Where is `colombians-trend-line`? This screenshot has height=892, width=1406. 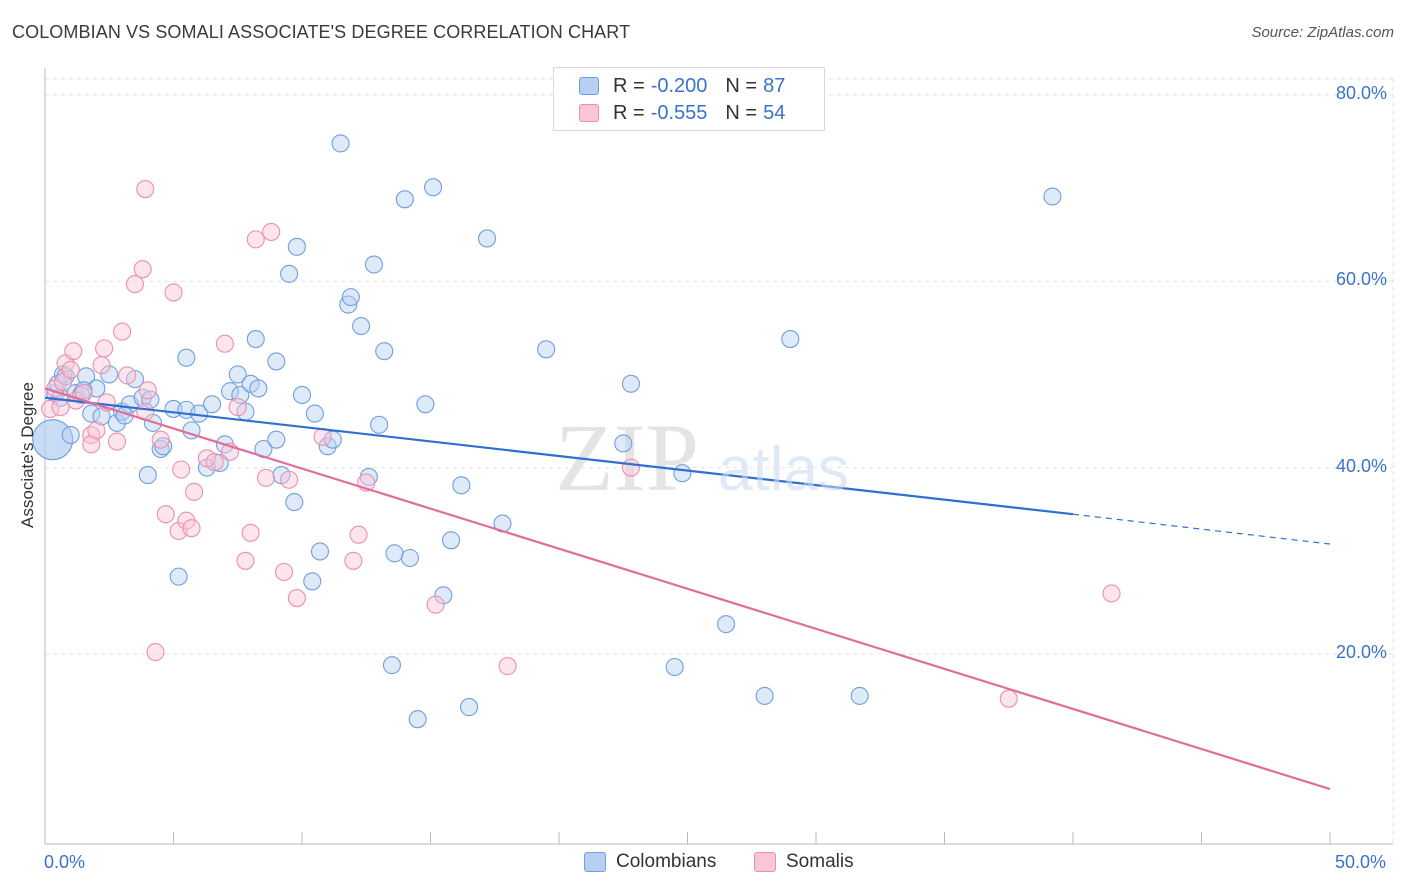
colombians-trend-line is located at coordinates (559, 456).